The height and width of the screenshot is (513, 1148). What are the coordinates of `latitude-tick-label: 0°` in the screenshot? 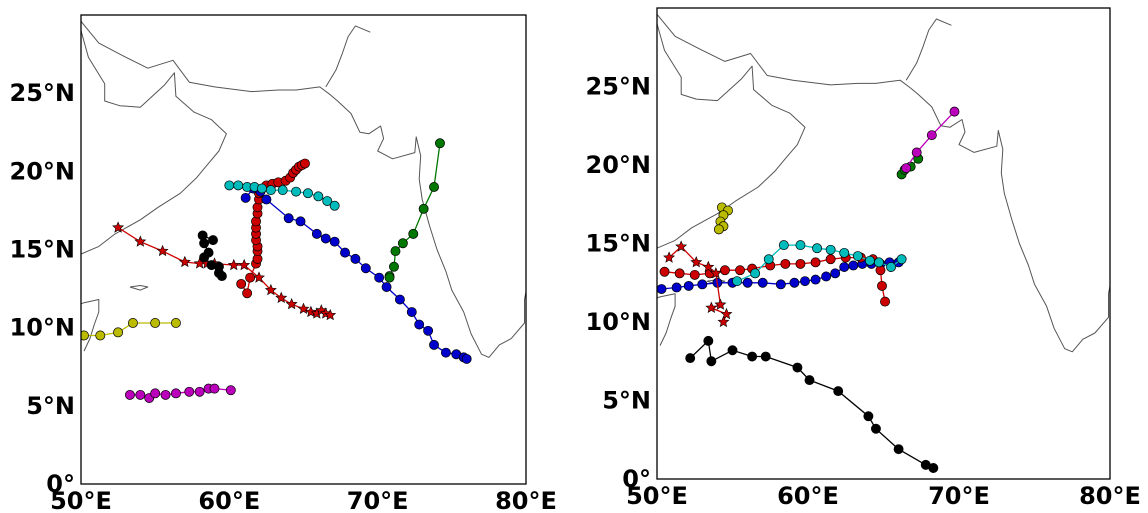 It's located at (636, 479).